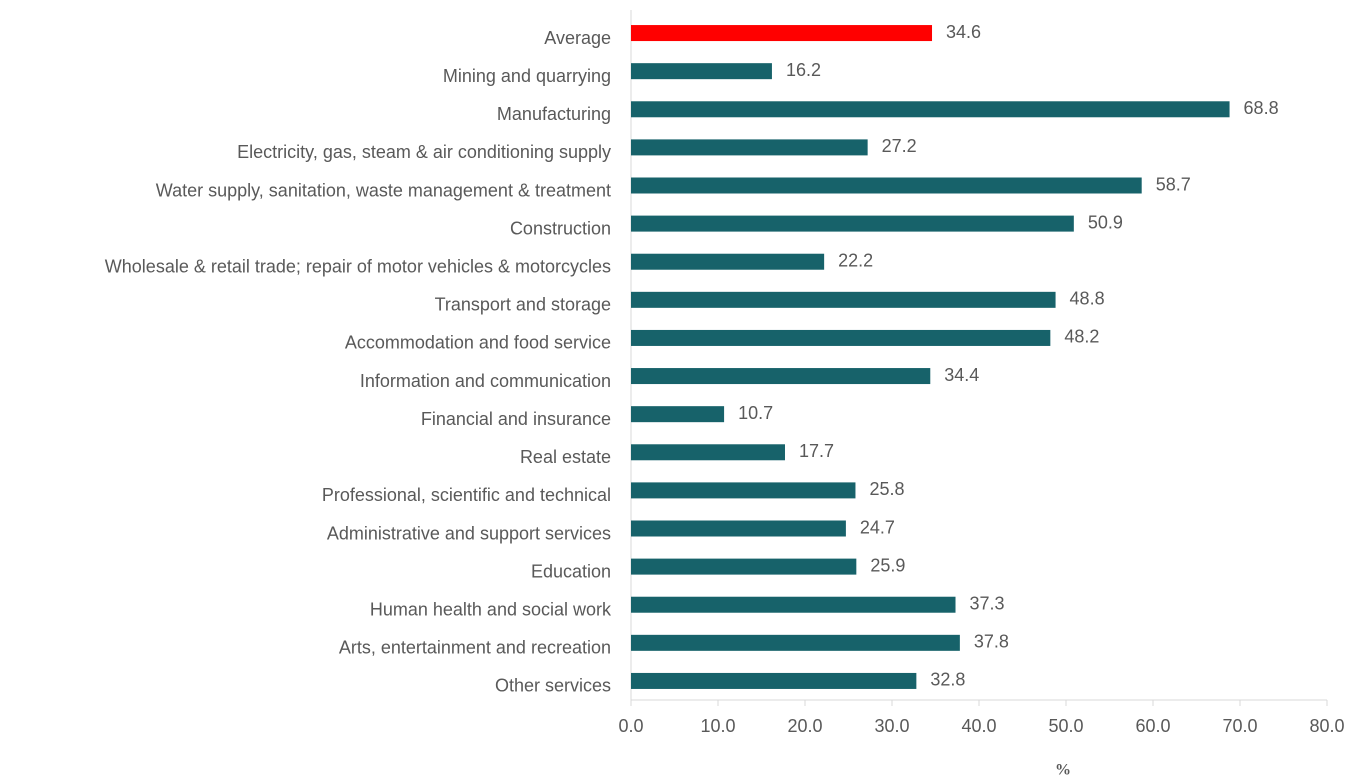 The height and width of the screenshot is (783, 1352). What do you see at coordinates (755, 413) in the screenshot?
I see `data-label: 10.7` at bounding box center [755, 413].